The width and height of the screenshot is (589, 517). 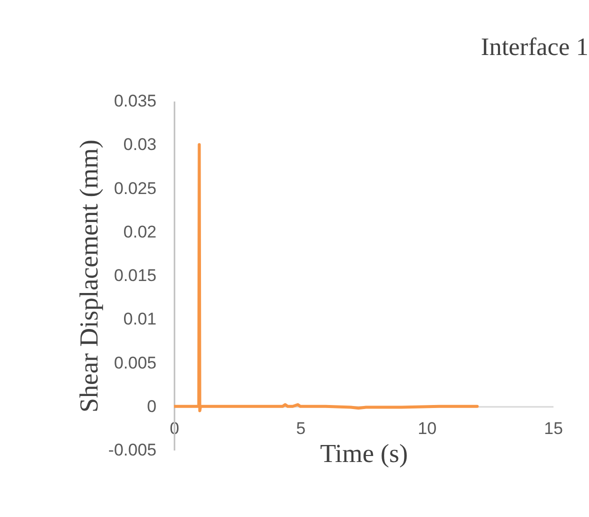 I want to click on chart-title: Interface 1, so click(x=534, y=47).